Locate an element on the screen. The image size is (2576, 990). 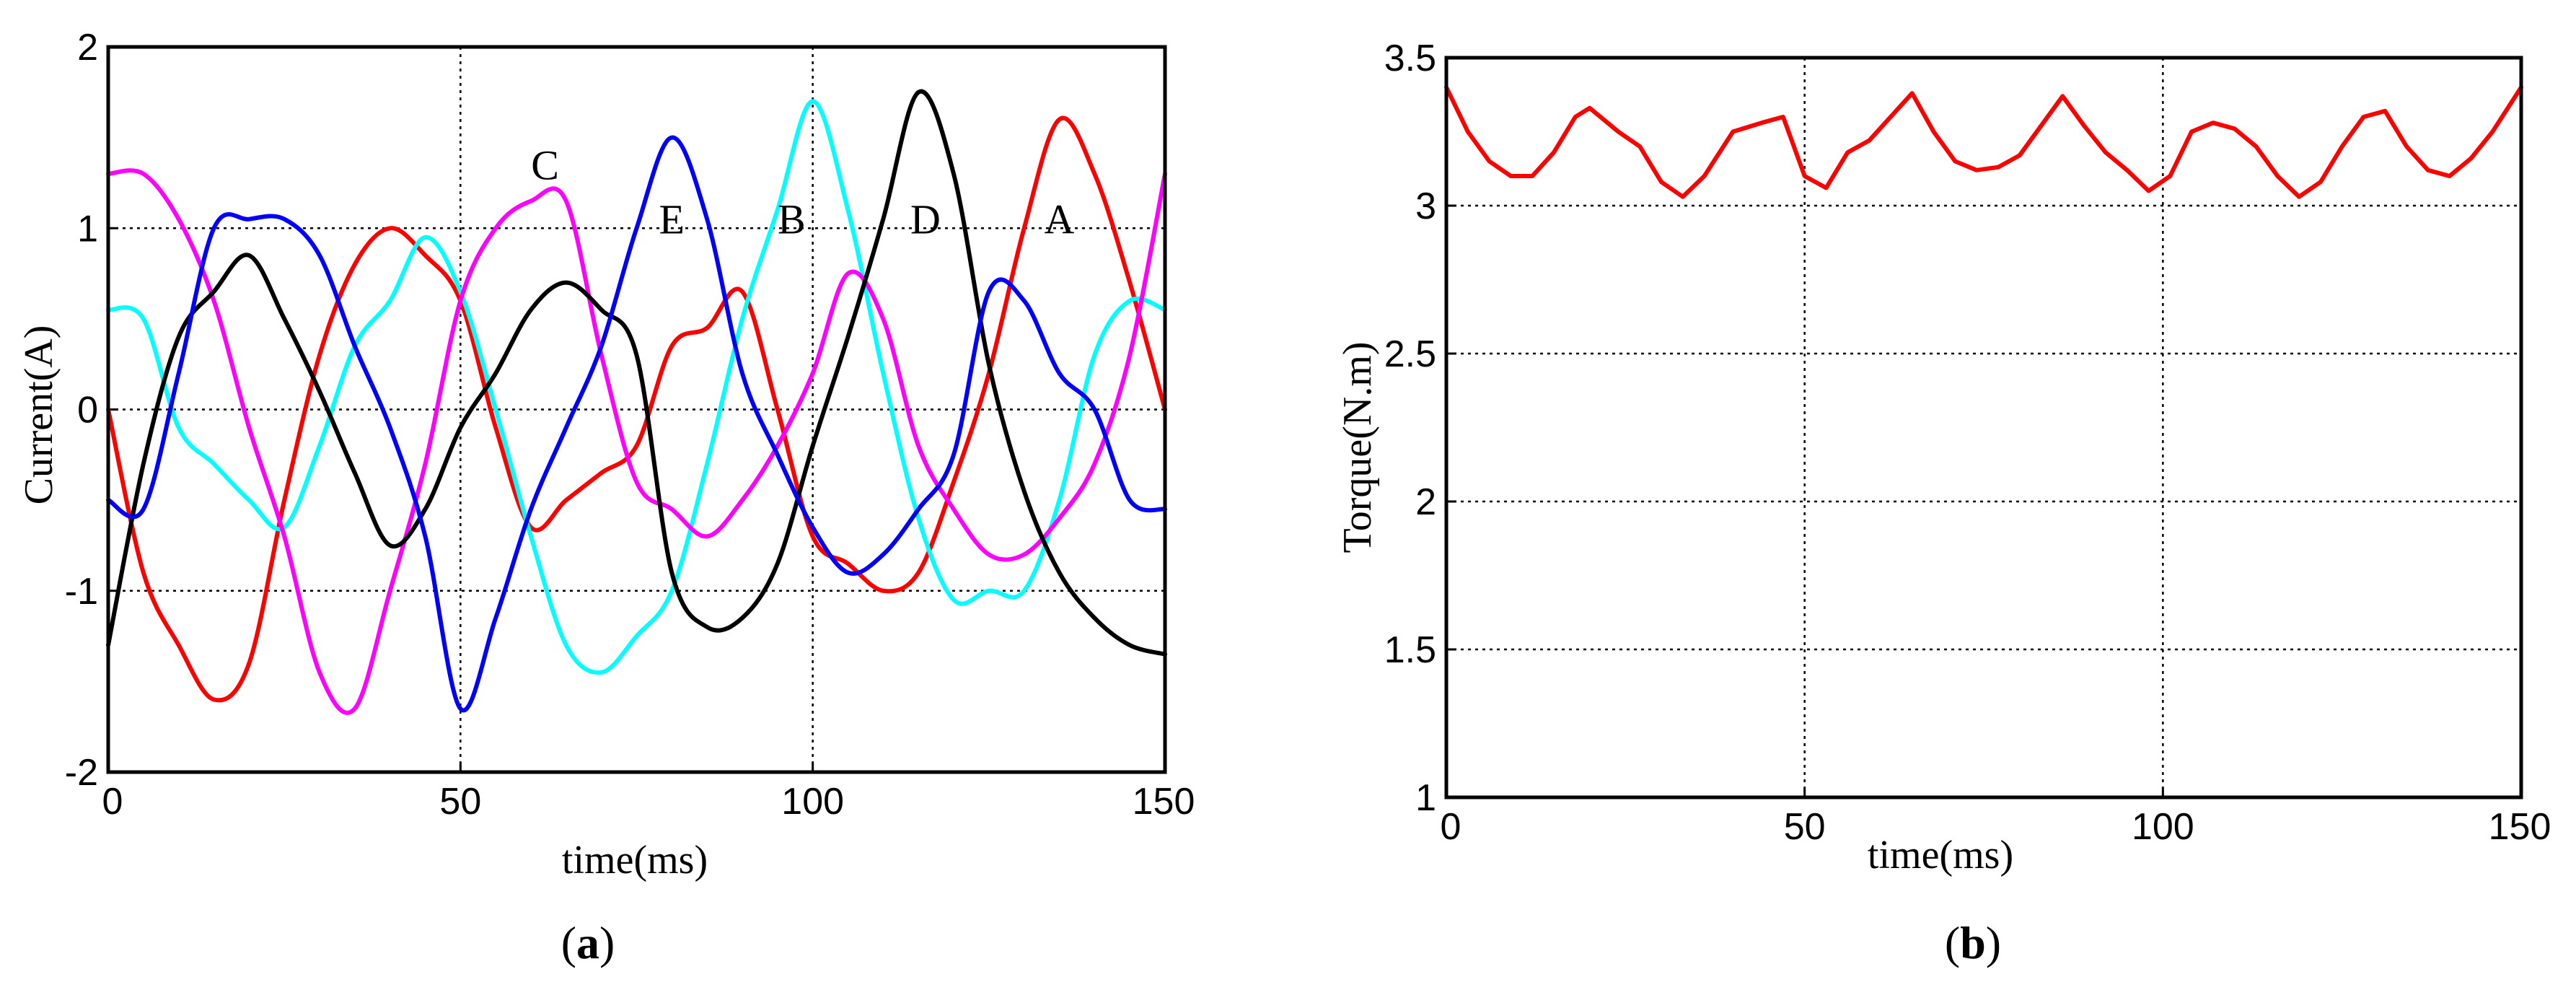
a-y-tick-label: 2 is located at coordinates (87, 48).